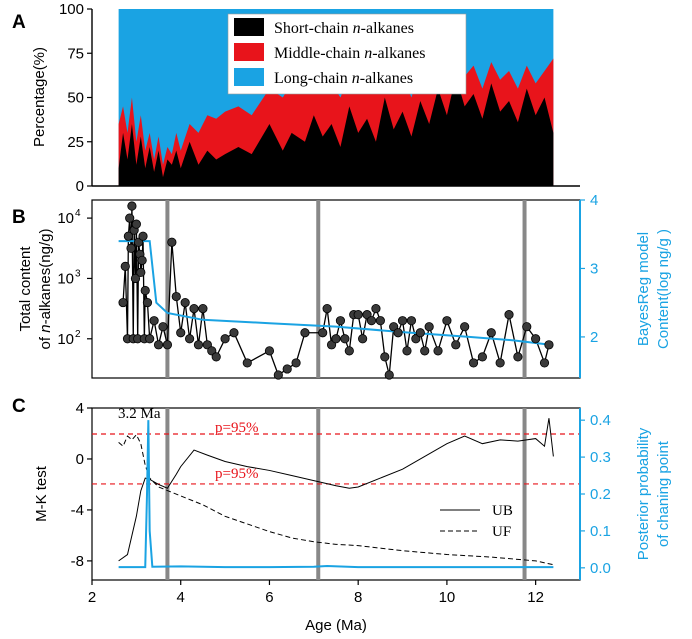 The width and height of the screenshot is (692, 639). I want to click on legend-label-short: Short-chain n-alkanes, so click(344, 28).